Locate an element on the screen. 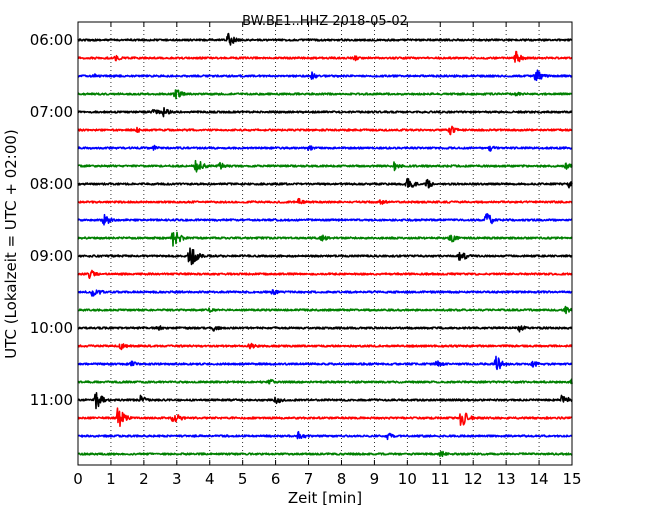 The image size is (650, 520). x-tick-label: 0 is located at coordinates (78, 479).